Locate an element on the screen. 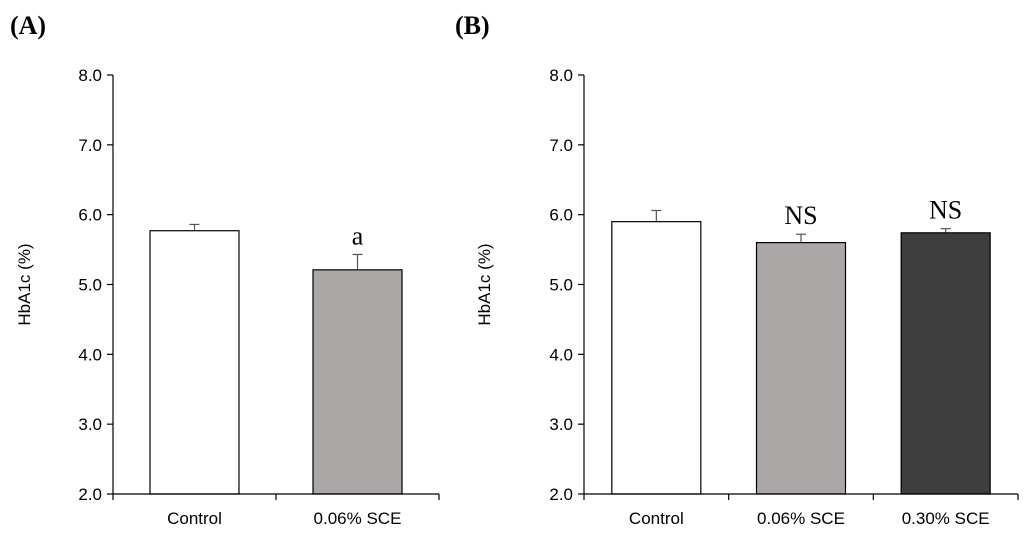  panel-b-y-tick-label-0: 2.0 is located at coordinates (561, 494).